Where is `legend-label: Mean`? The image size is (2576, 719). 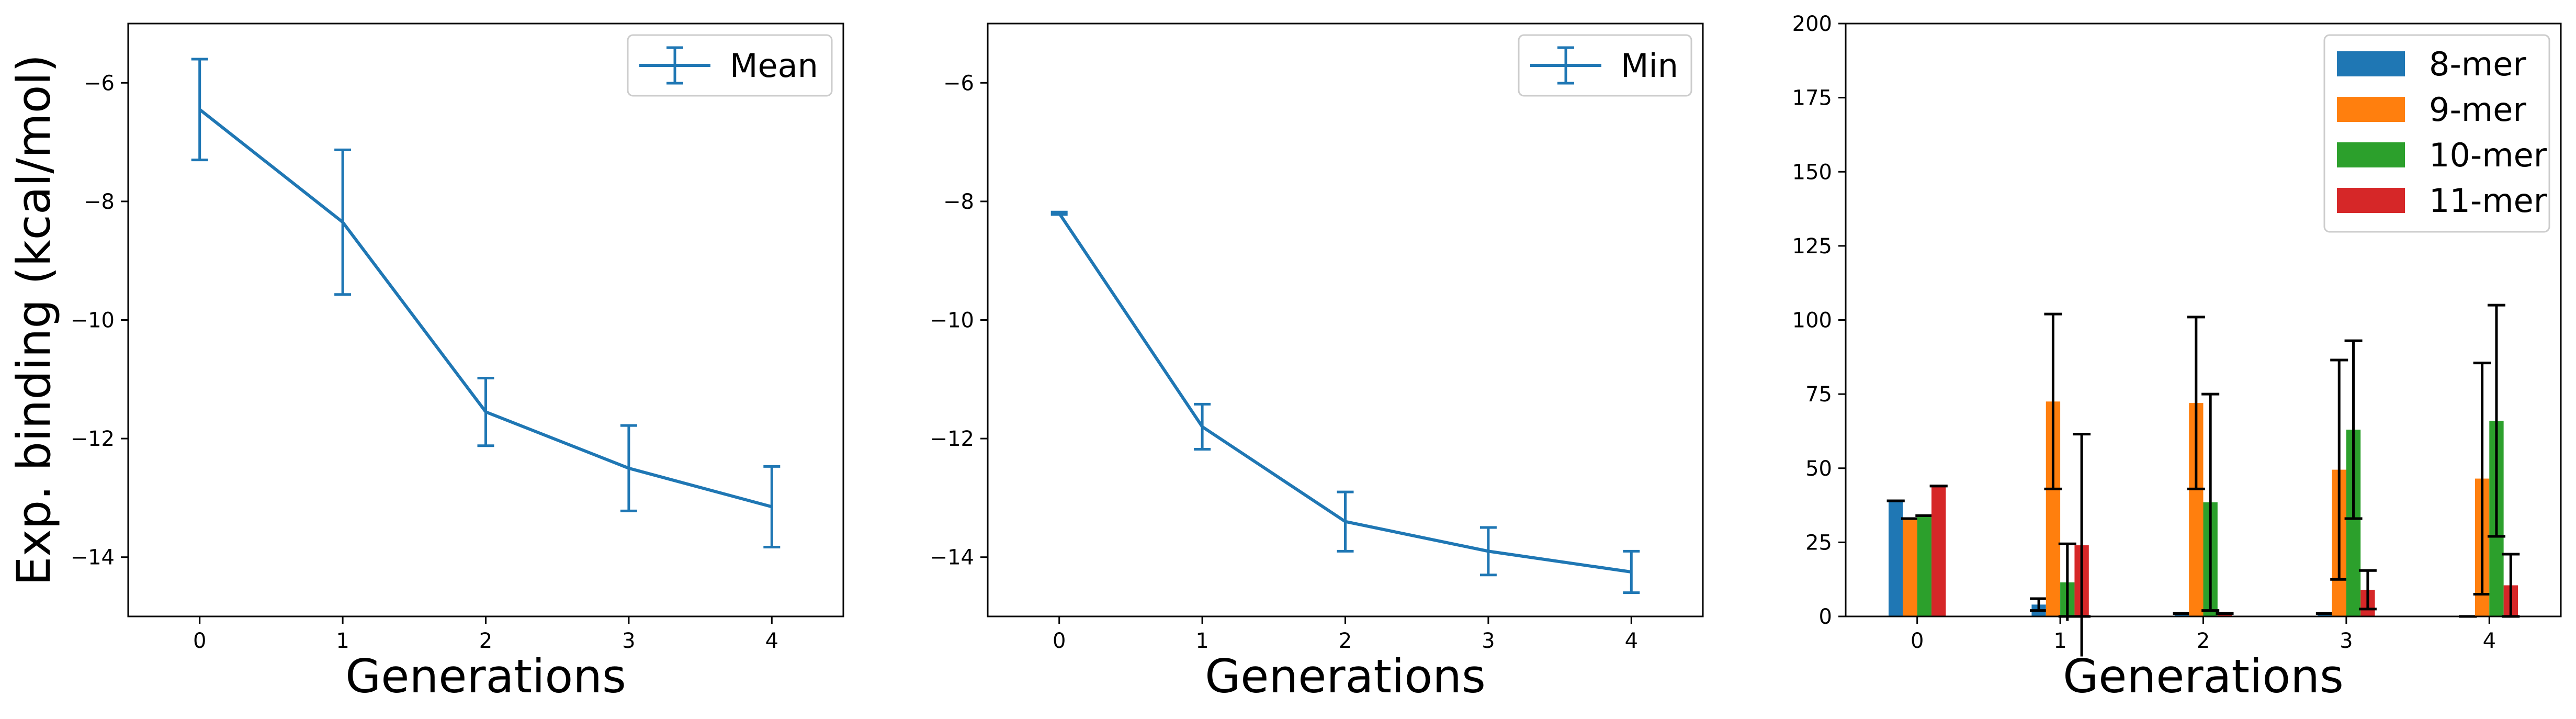
legend-label: Mean is located at coordinates (774, 66).